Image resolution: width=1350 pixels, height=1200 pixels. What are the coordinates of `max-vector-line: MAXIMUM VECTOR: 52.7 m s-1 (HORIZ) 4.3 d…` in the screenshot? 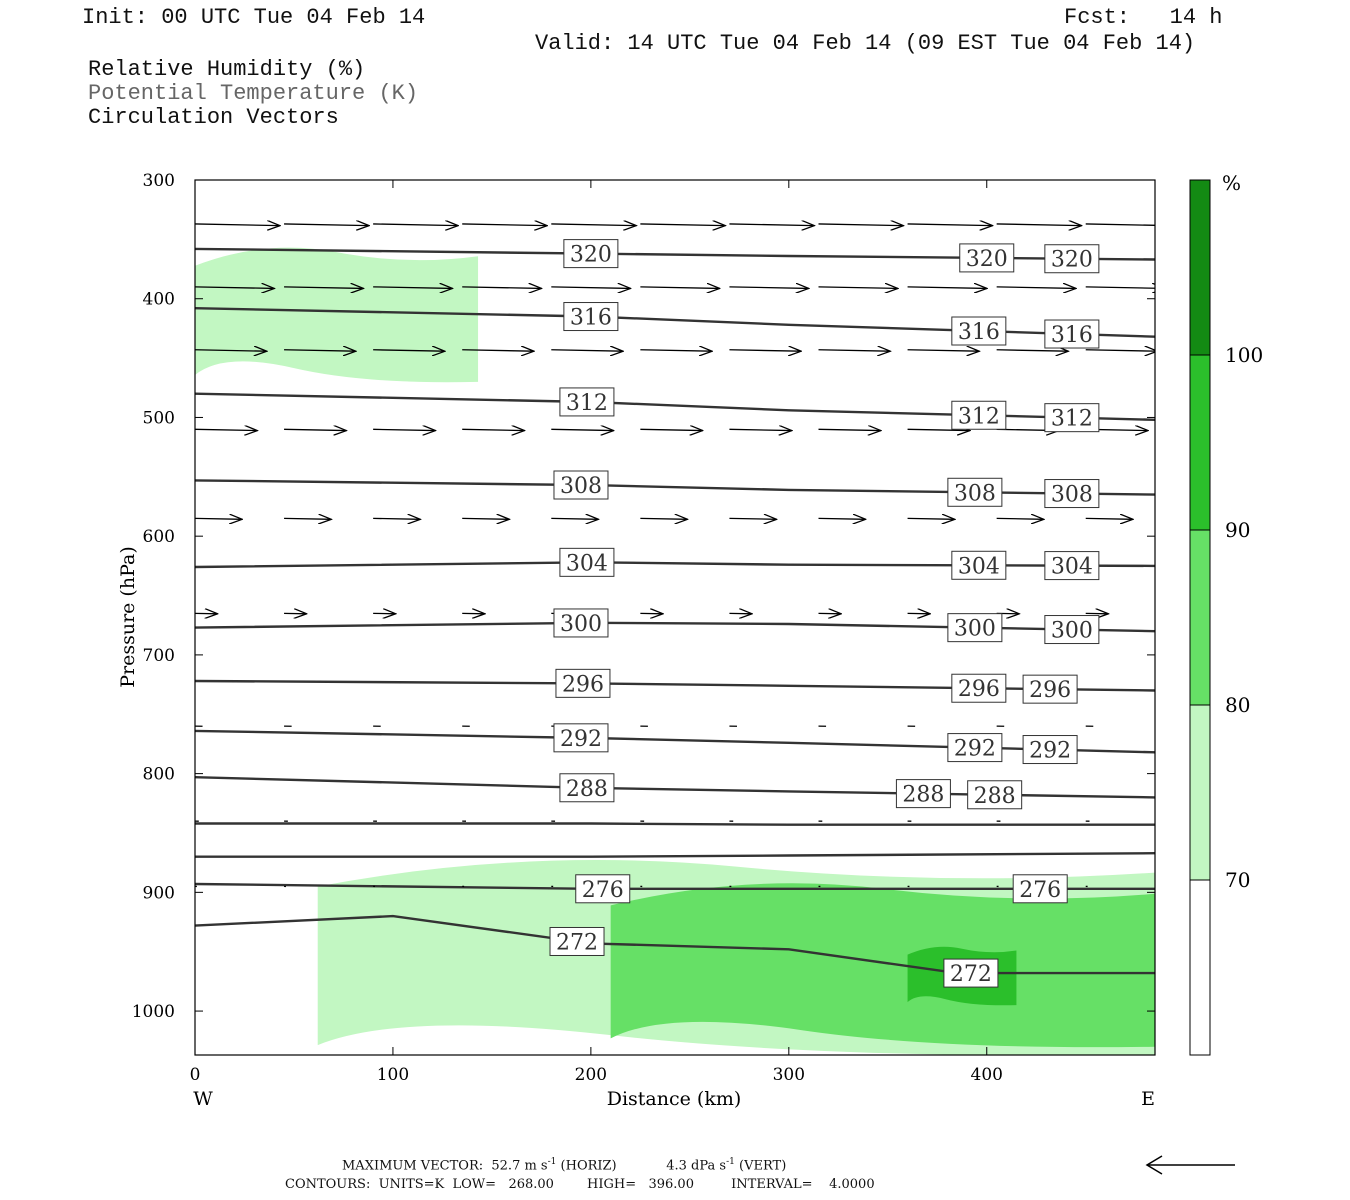 It's located at (564, 1165).